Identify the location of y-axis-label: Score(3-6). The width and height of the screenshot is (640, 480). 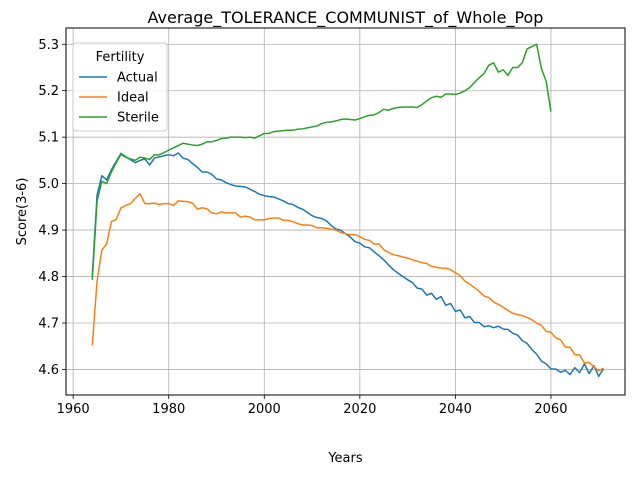
(22, 212).